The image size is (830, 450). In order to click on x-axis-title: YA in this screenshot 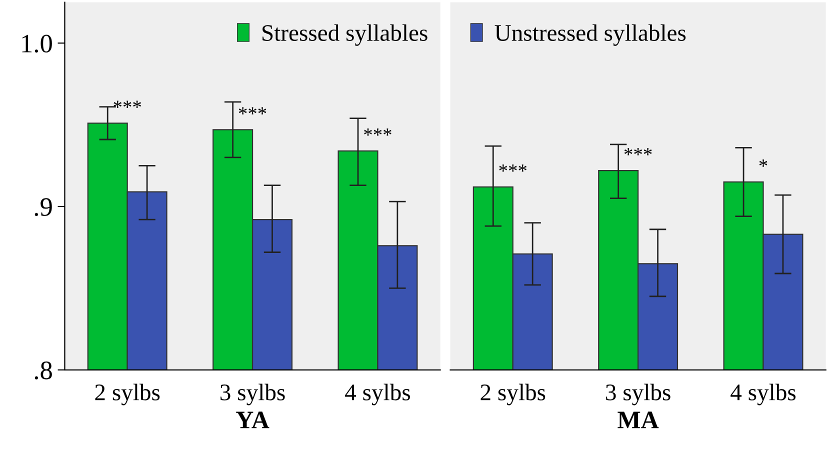, I will do `click(253, 420)`.